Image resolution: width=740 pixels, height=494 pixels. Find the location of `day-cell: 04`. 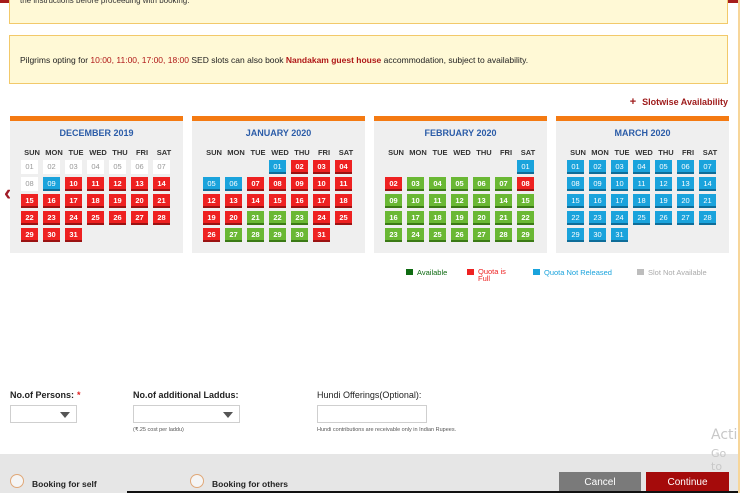

day-cell: 04 is located at coordinates (437, 184).